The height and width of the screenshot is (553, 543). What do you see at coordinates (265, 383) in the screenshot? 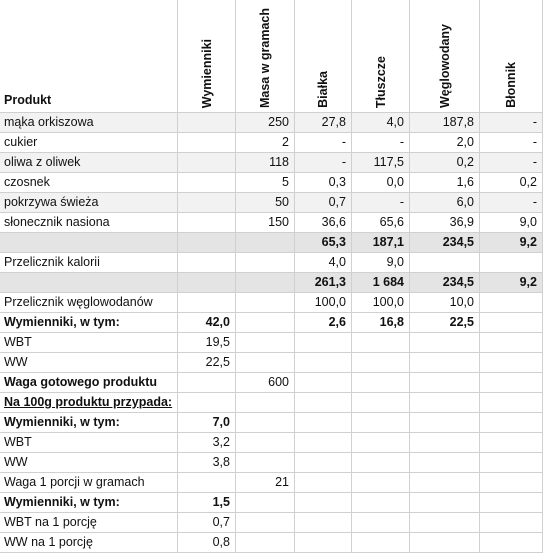
I see `cell: 600` at bounding box center [265, 383].